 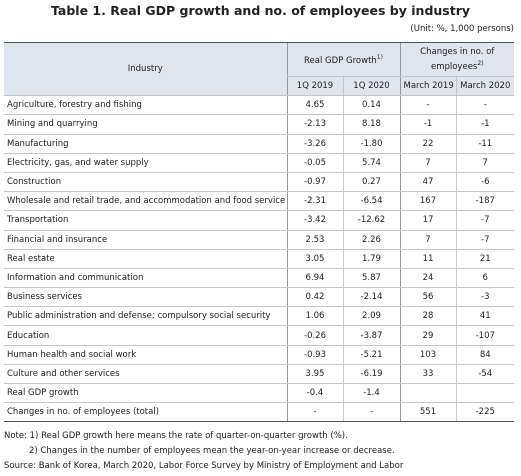 I want to click on header-cell: Real GDP Growth1), so click(x=343, y=59).